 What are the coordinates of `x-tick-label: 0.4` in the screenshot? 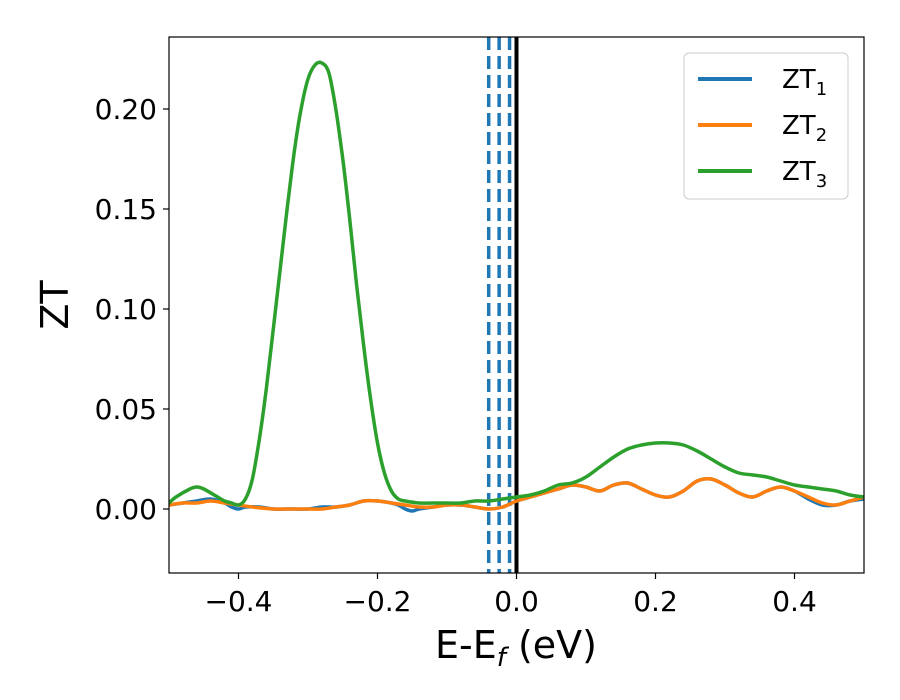 It's located at (794, 601).